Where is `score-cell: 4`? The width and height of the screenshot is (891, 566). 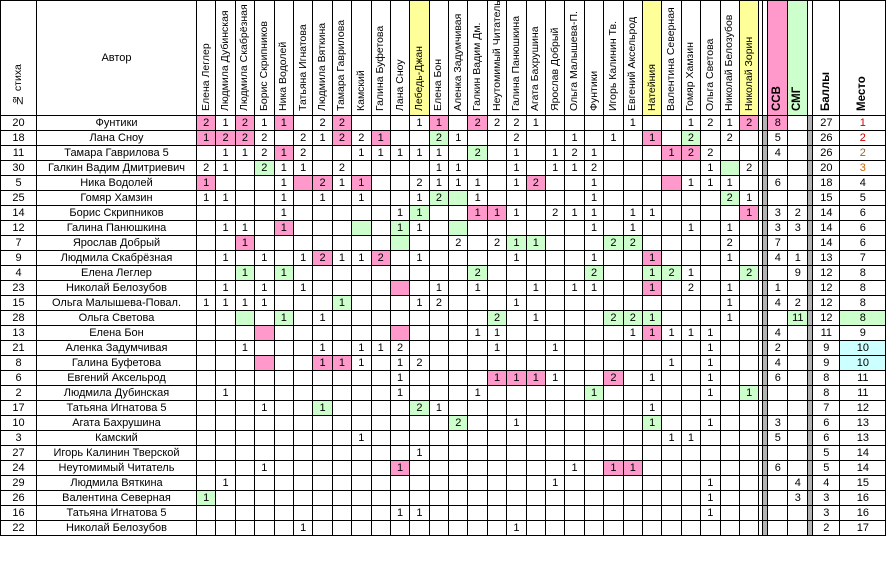
score-cell: 4 is located at coordinates (826, 483).